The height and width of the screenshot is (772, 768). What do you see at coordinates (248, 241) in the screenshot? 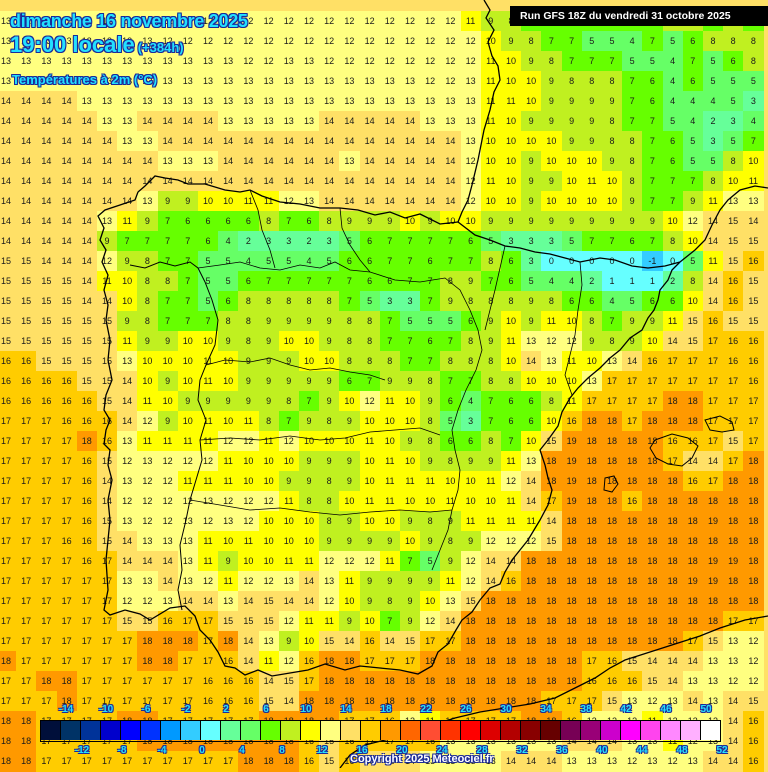
I see `temperature-value: 2` at bounding box center [248, 241].